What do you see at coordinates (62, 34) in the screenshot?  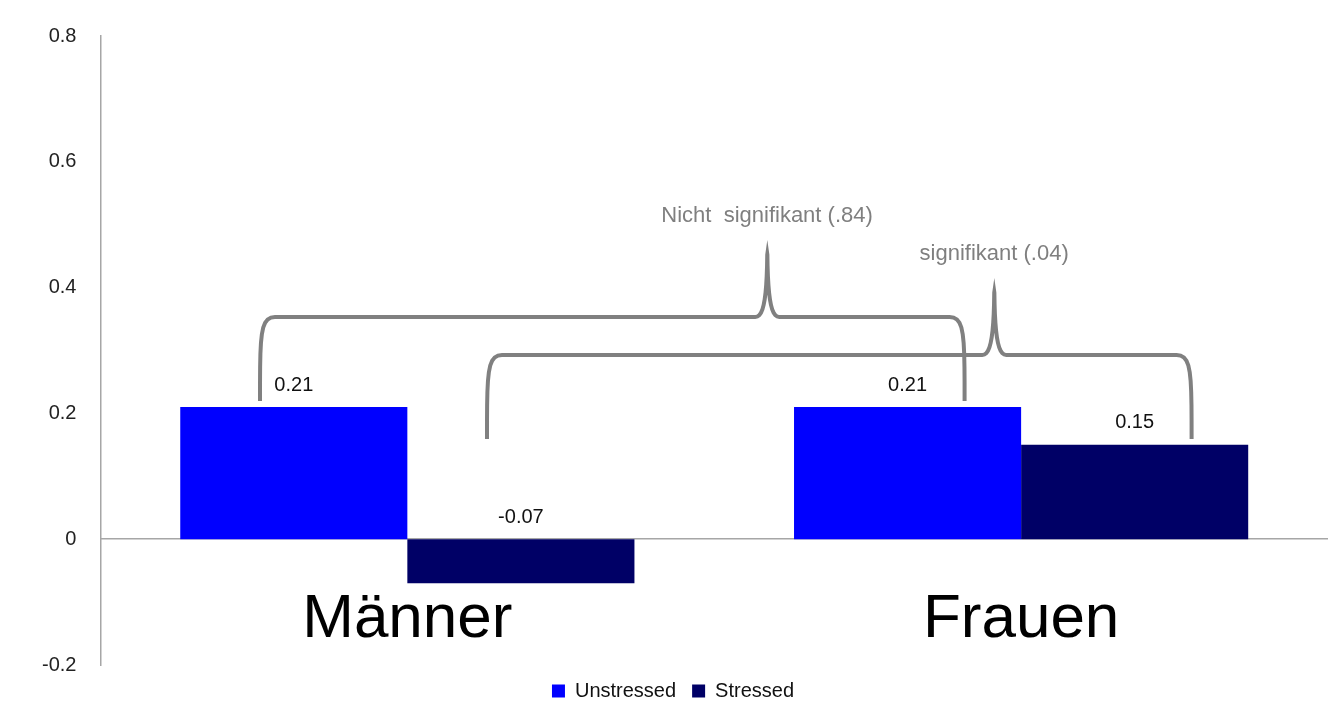 I see `y-tick-label: 0.8` at bounding box center [62, 34].